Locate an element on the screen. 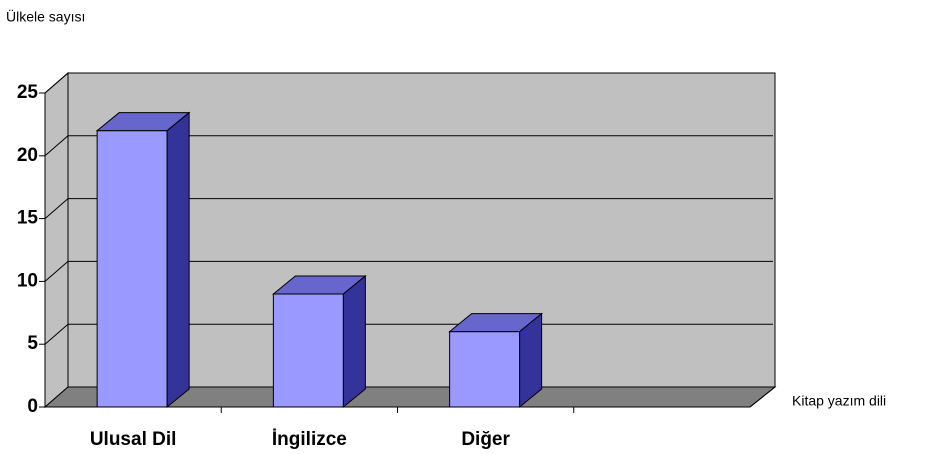 The height and width of the screenshot is (454, 933). y-tick-label: 10 is located at coordinates (27, 280).